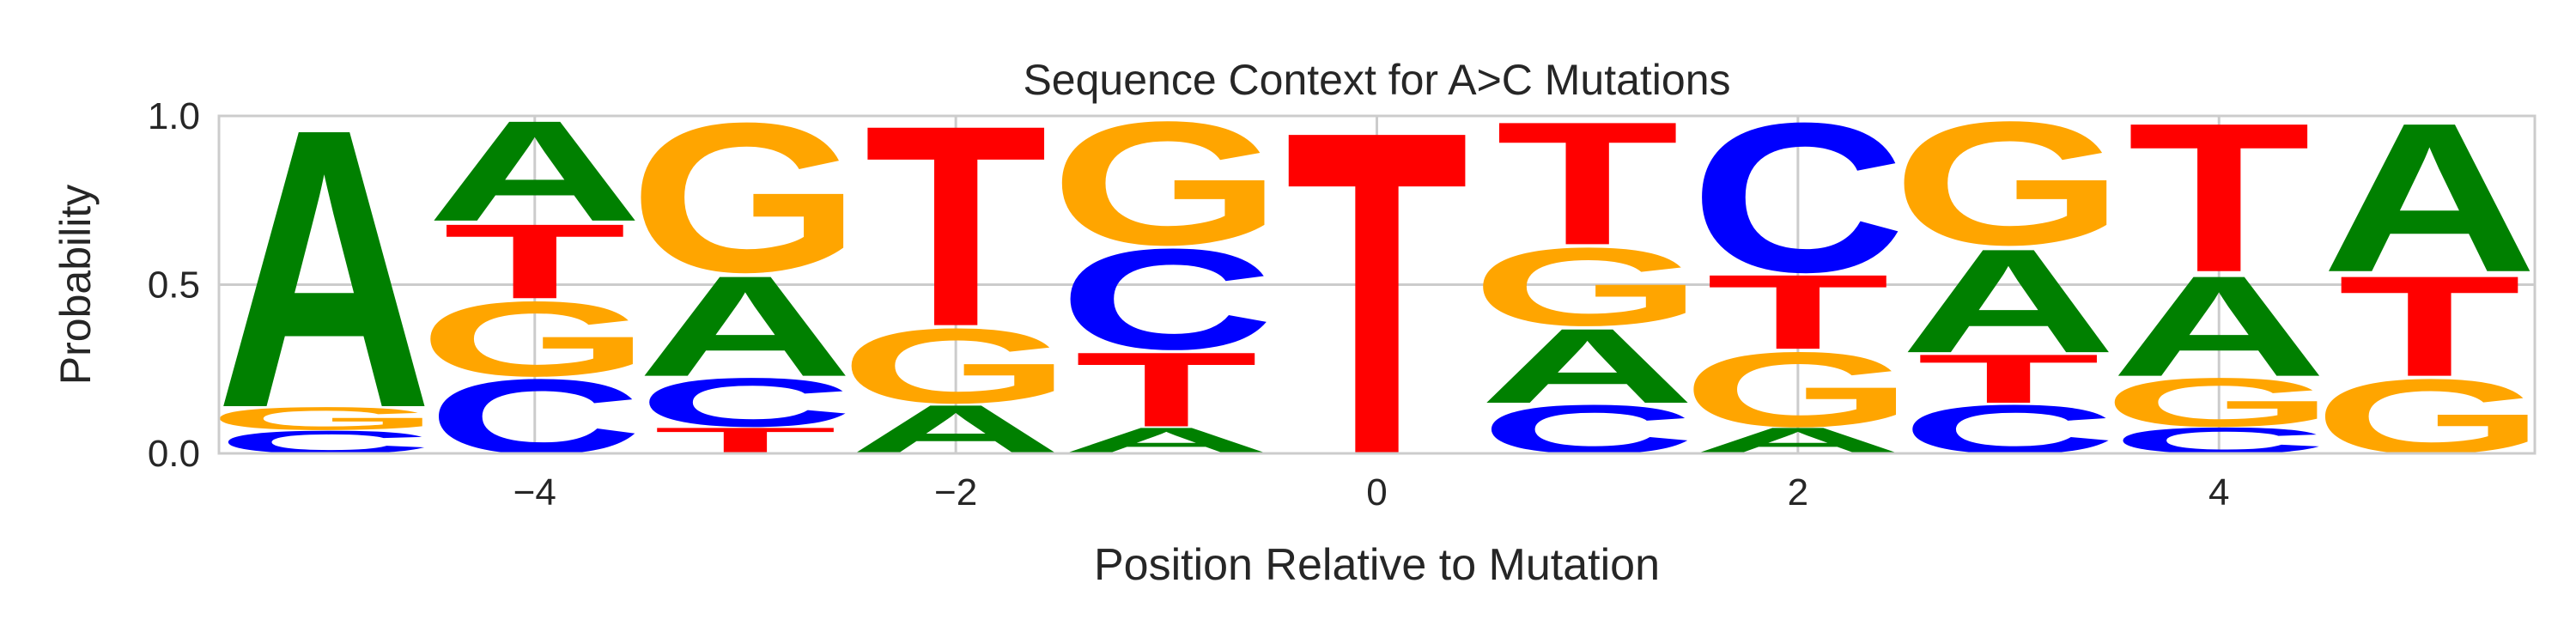  What do you see at coordinates (2218, 492) in the screenshot?
I see `x-tick-label: 4` at bounding box center [2218, 492].